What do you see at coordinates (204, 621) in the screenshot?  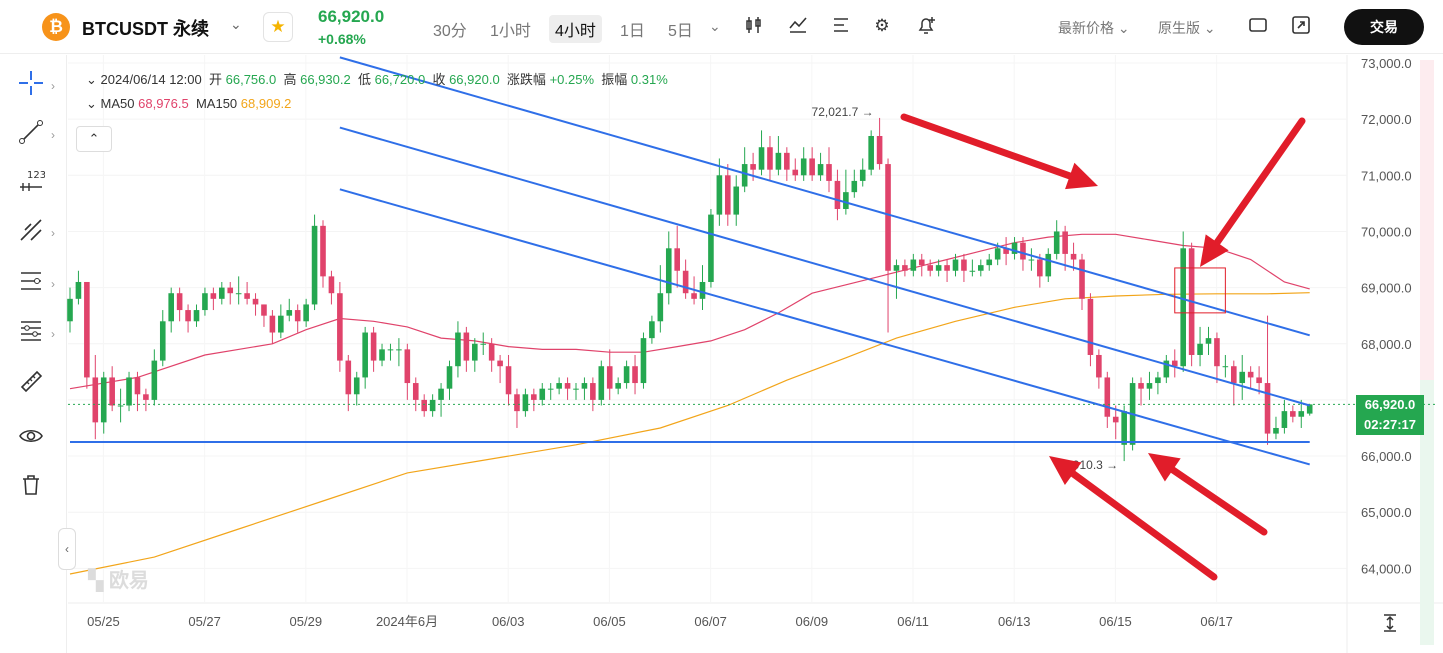 I see `x-tick-label: 05/27` at bounding box center [204, 621].